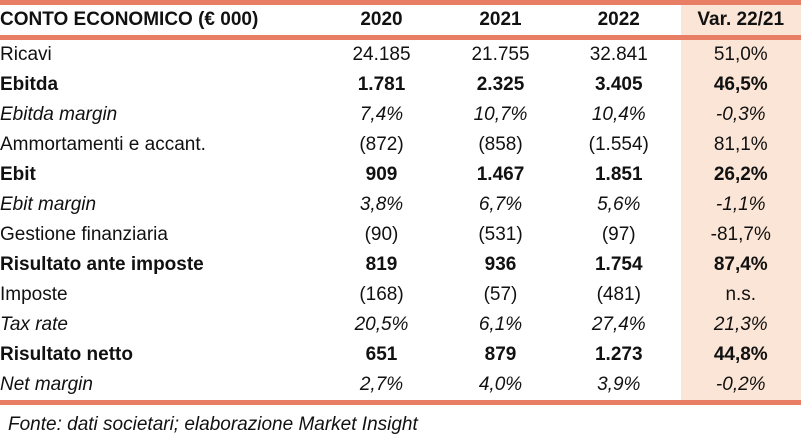  I want to click on cell-var: 26,2%, so click(739, 175).